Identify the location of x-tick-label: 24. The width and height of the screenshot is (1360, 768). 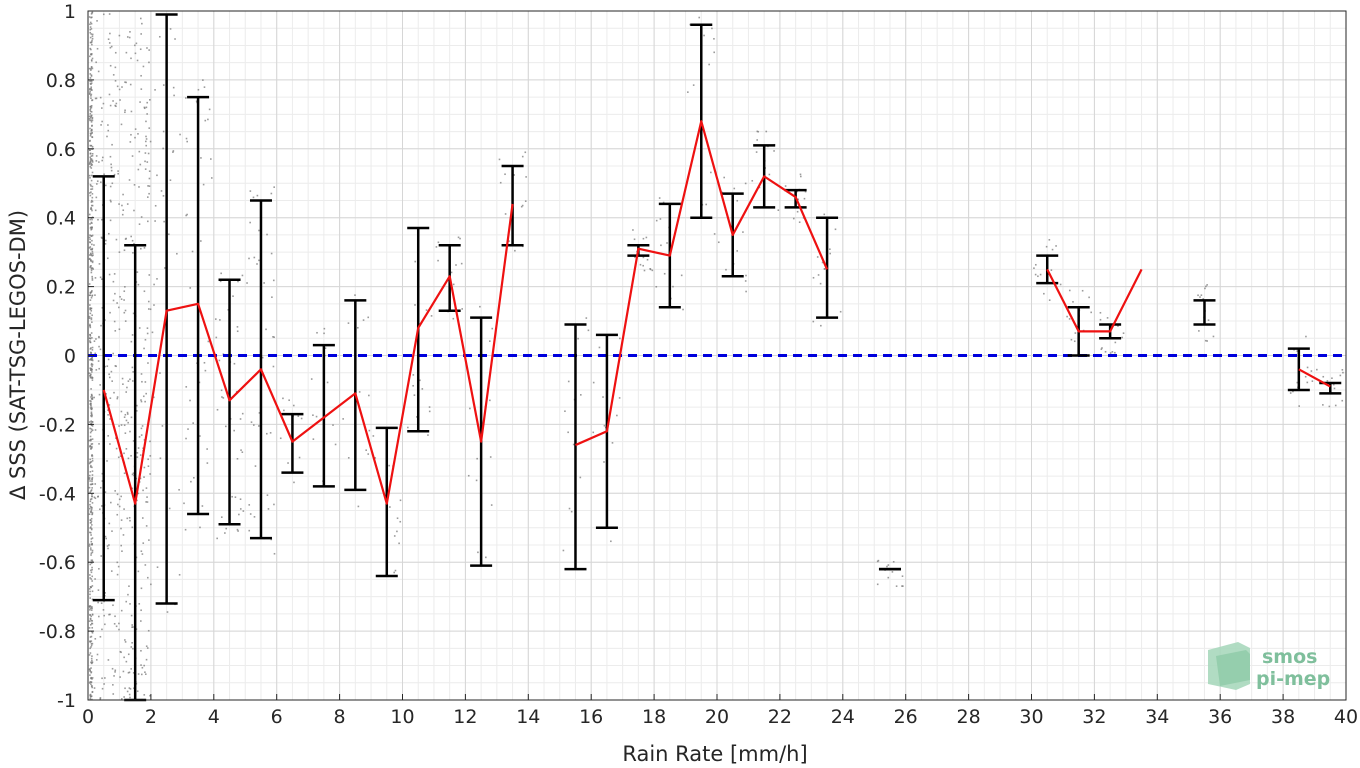
(843, 717).